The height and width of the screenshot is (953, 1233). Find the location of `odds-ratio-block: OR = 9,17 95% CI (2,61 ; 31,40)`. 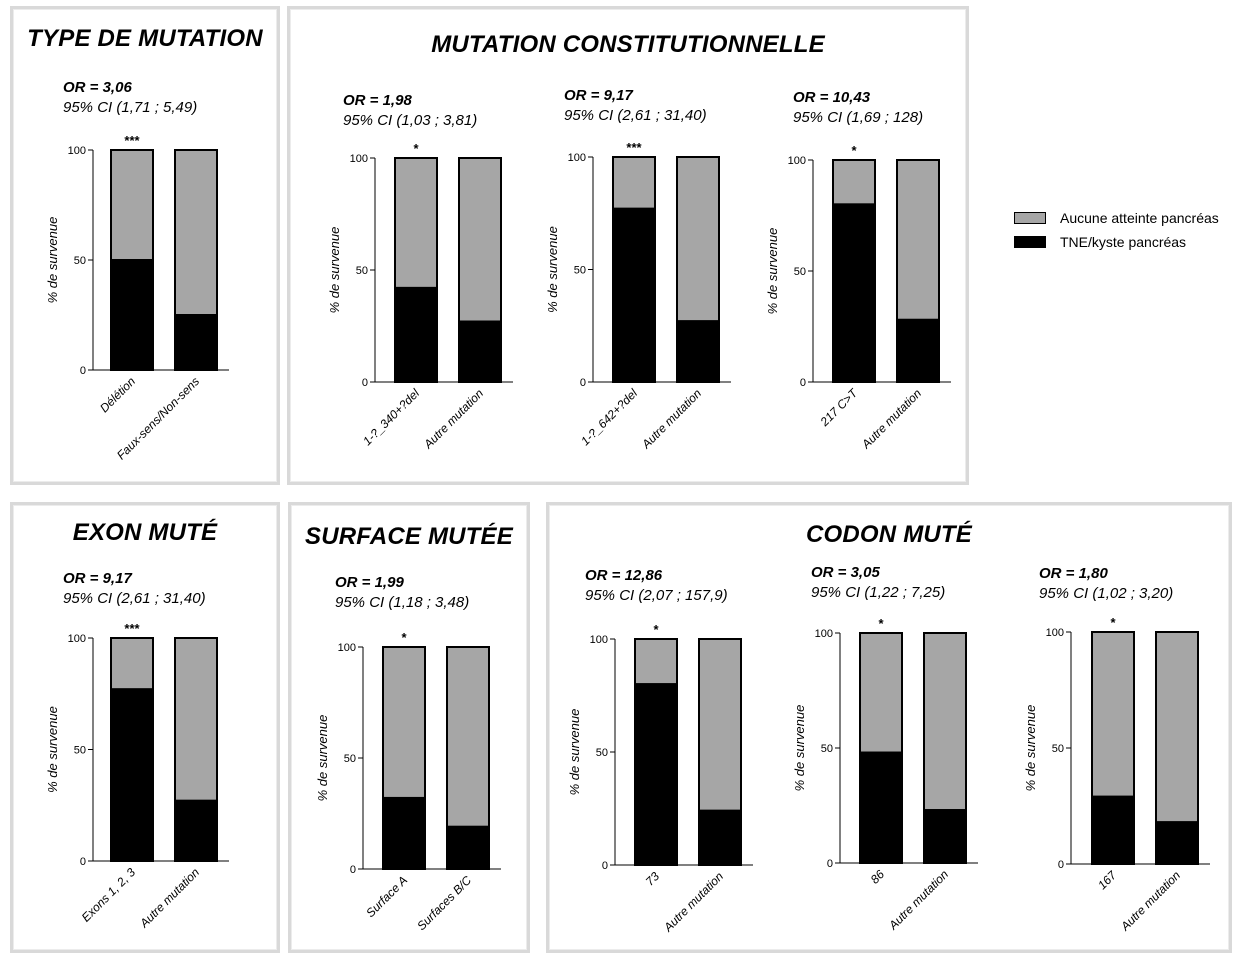

odds-ratio-block: OR = 9,17 95% CI (2,61 ; 31,40) is located at coordinates (635, 106).